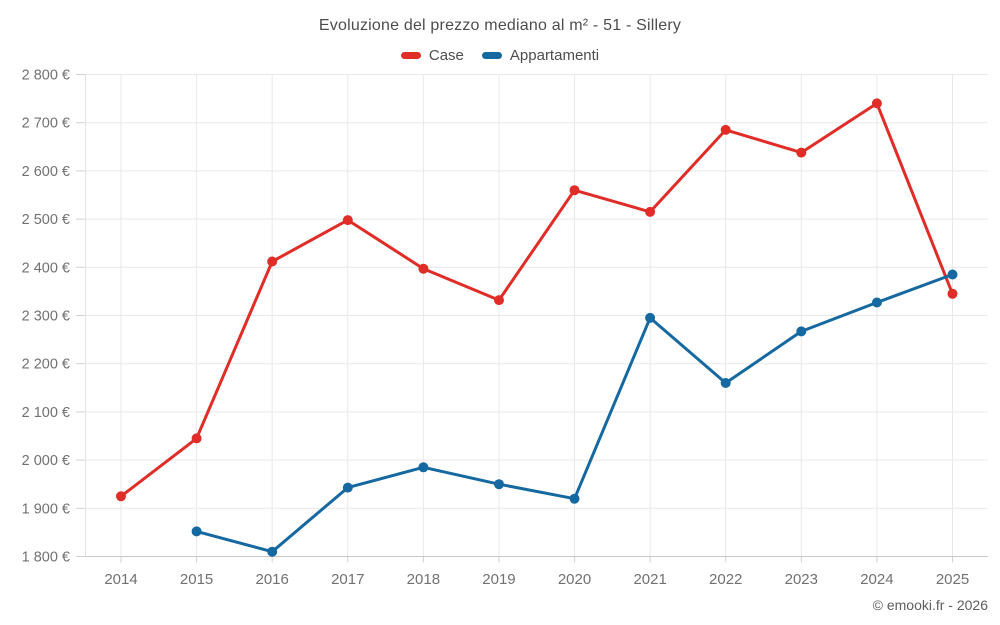 The image size is (1000, 625). What do you see at coordinates (446, 55) in the screenshot?
I see `legend-label-case: Case` at bounding box center [446, 55].